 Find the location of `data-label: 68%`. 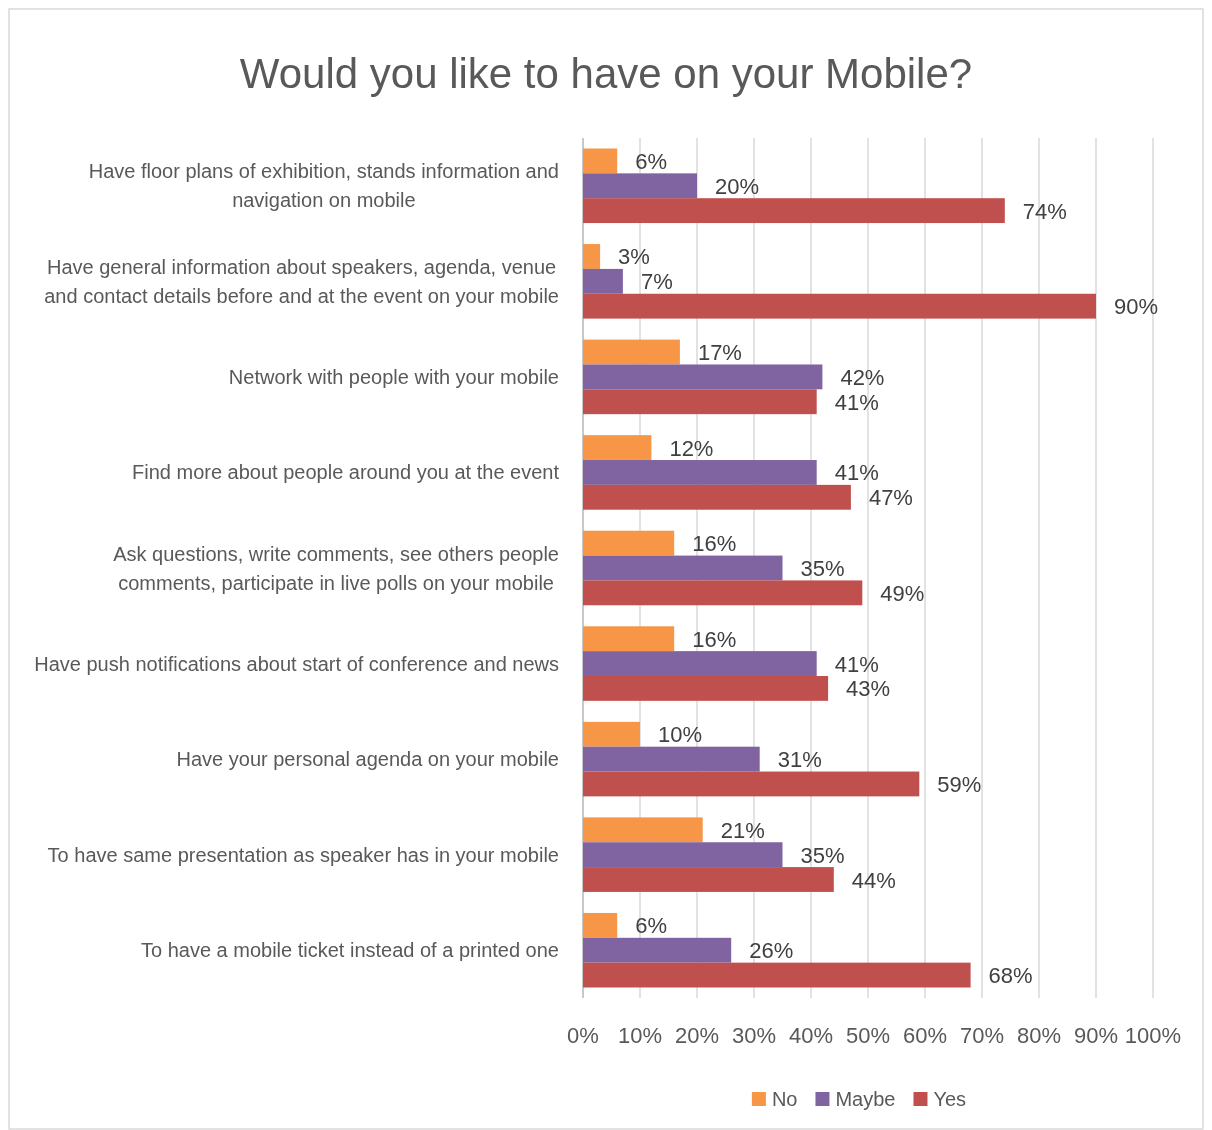

data-label: 68% is located at coordinates (1010, 976).